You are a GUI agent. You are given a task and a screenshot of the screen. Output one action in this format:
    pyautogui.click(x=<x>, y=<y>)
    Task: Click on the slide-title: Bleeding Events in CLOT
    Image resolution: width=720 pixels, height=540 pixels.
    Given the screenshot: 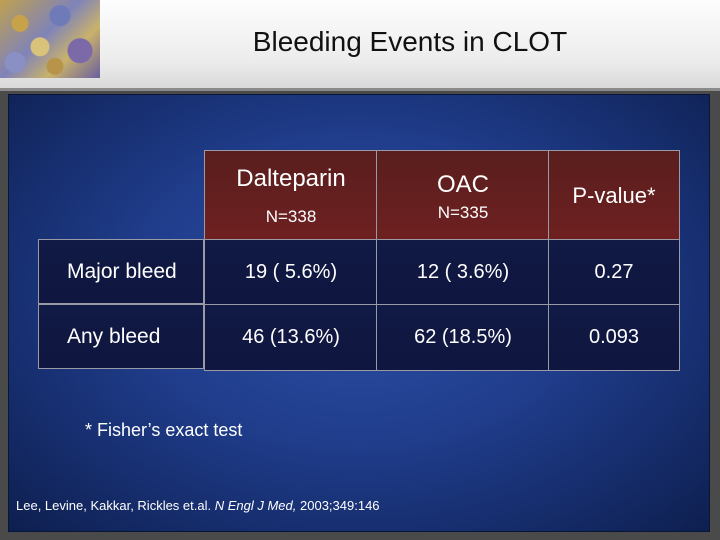 What is the action you would take?
    pyautogui.click(x=410, y=41)
    